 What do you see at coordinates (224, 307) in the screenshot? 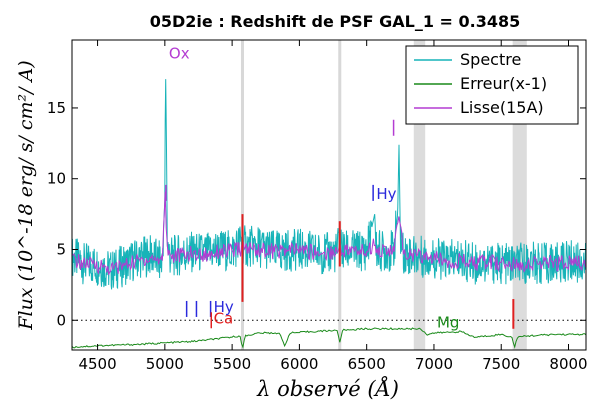
I see `line-id-label-hy-2: Hy` at bounding box center [224, 307].